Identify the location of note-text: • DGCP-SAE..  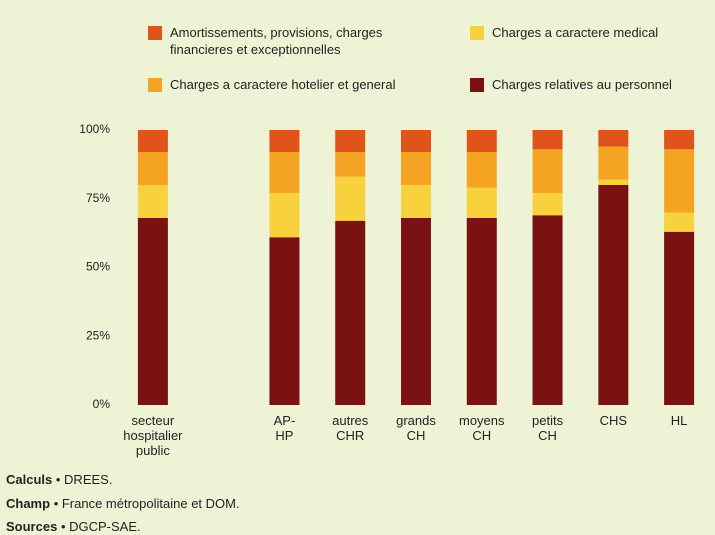
(100, 526).